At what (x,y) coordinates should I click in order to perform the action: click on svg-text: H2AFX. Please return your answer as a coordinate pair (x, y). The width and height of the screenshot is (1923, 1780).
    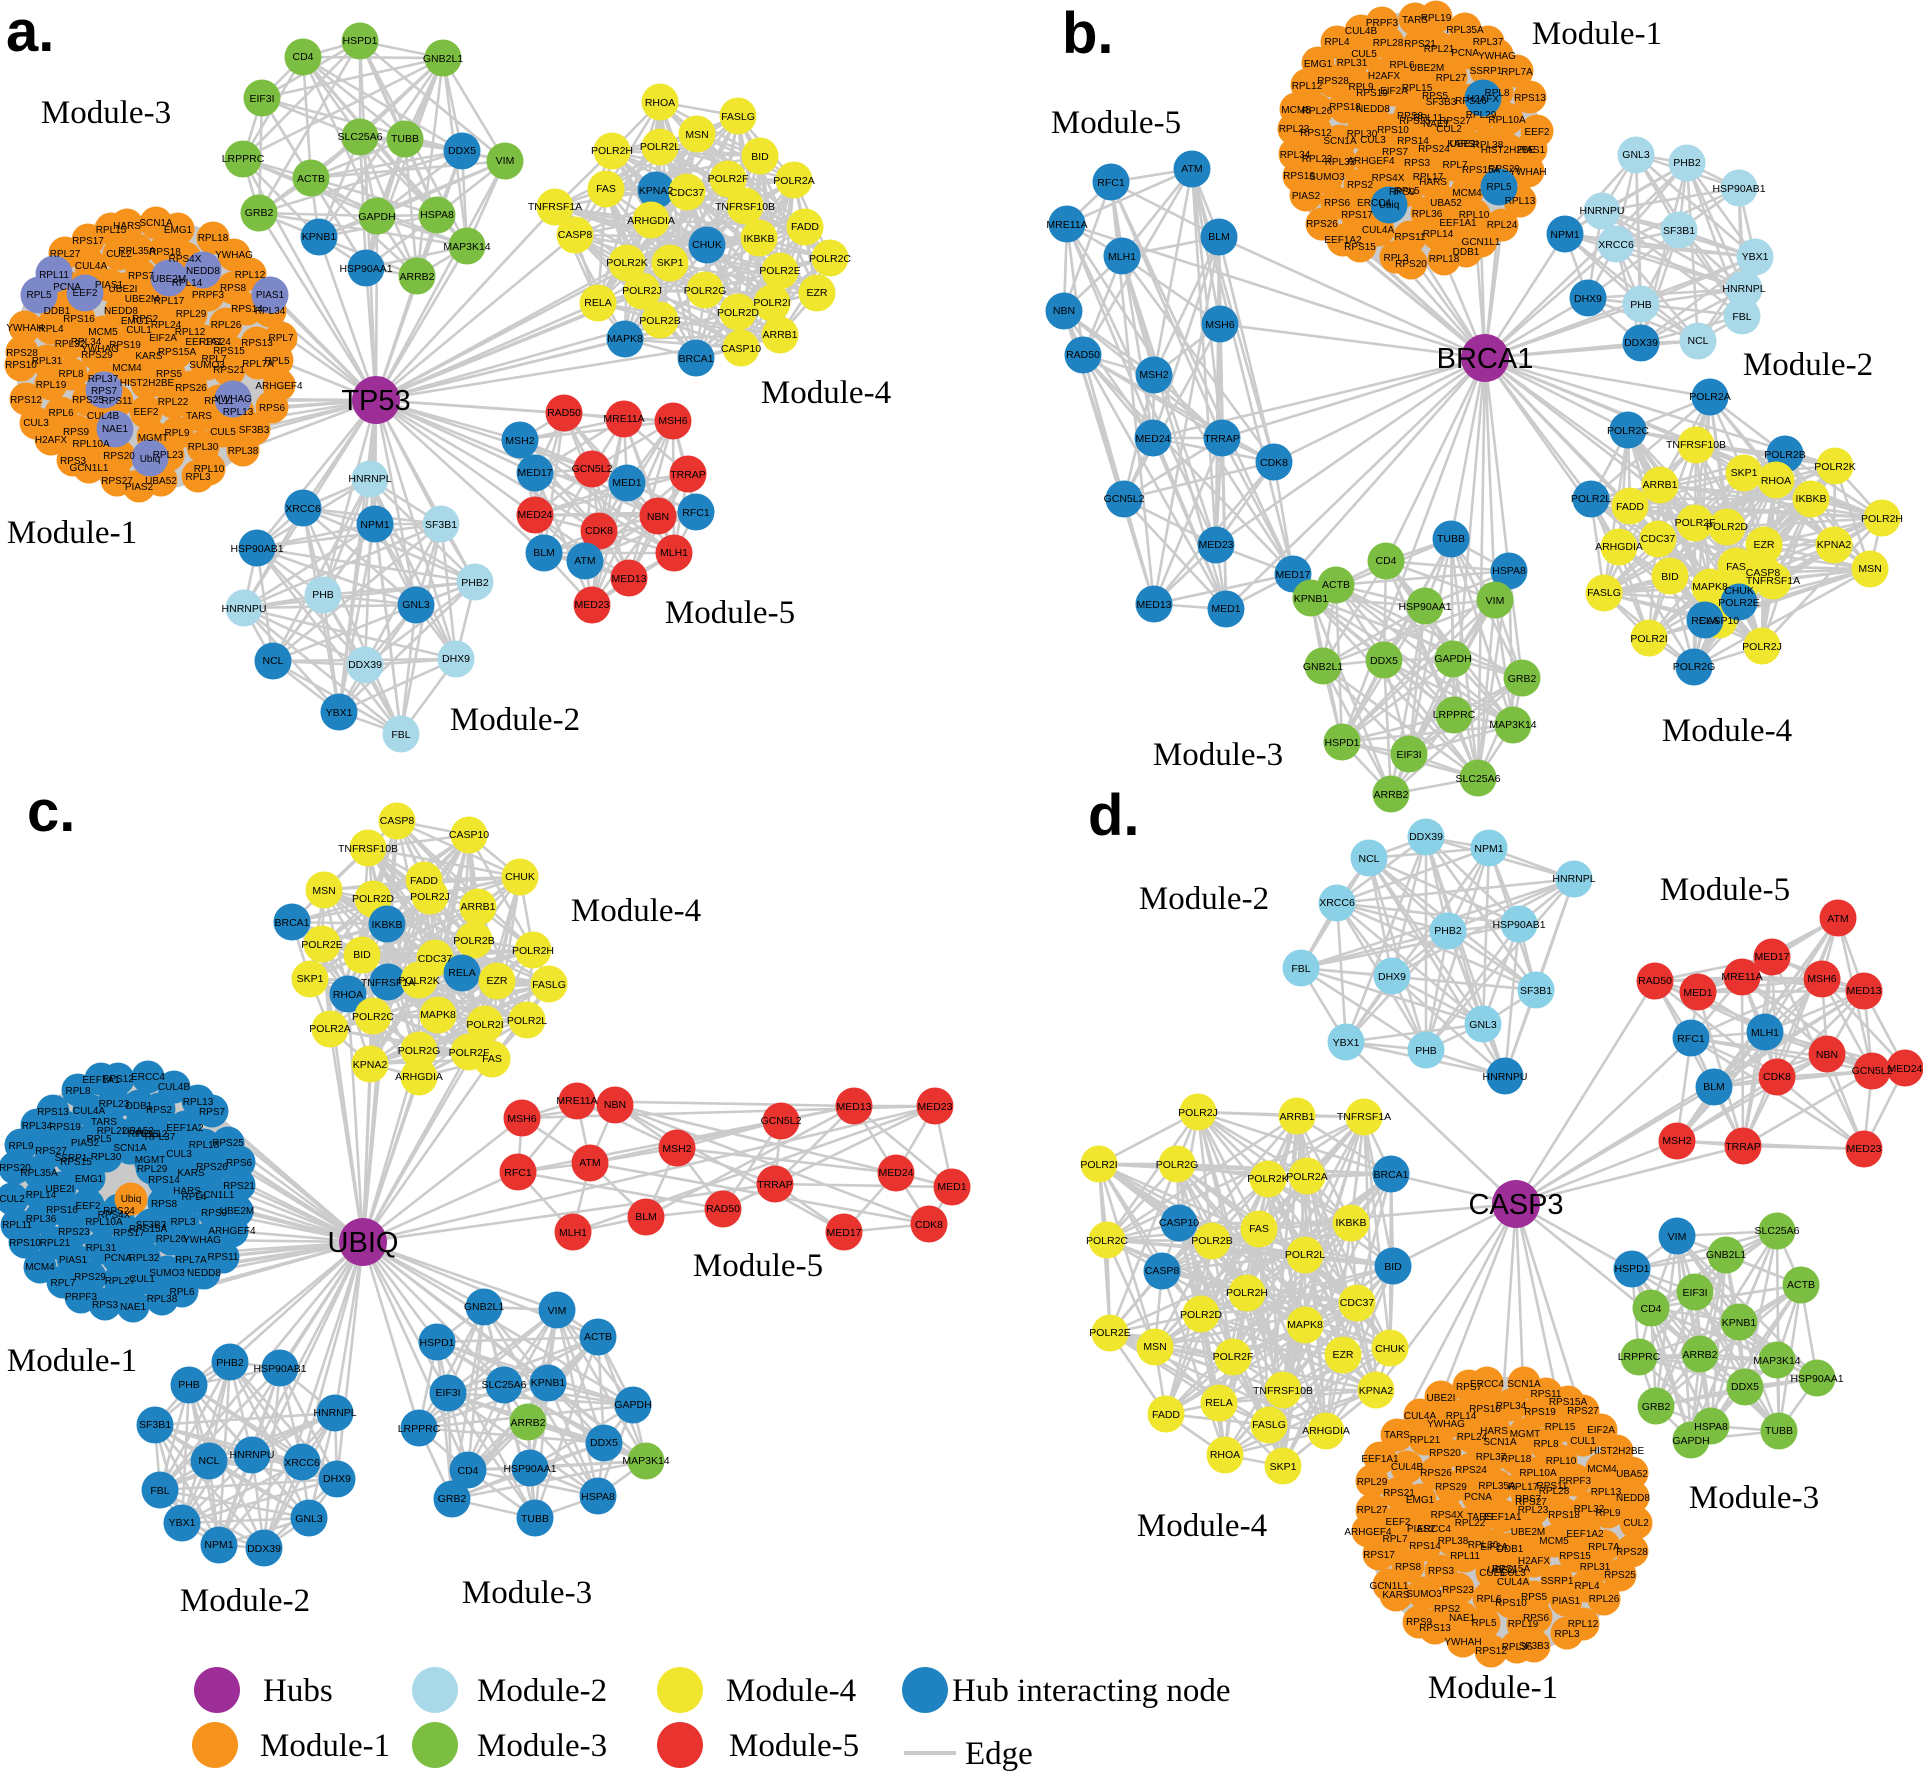
    Looking at the image, I should click on (1384, 76).